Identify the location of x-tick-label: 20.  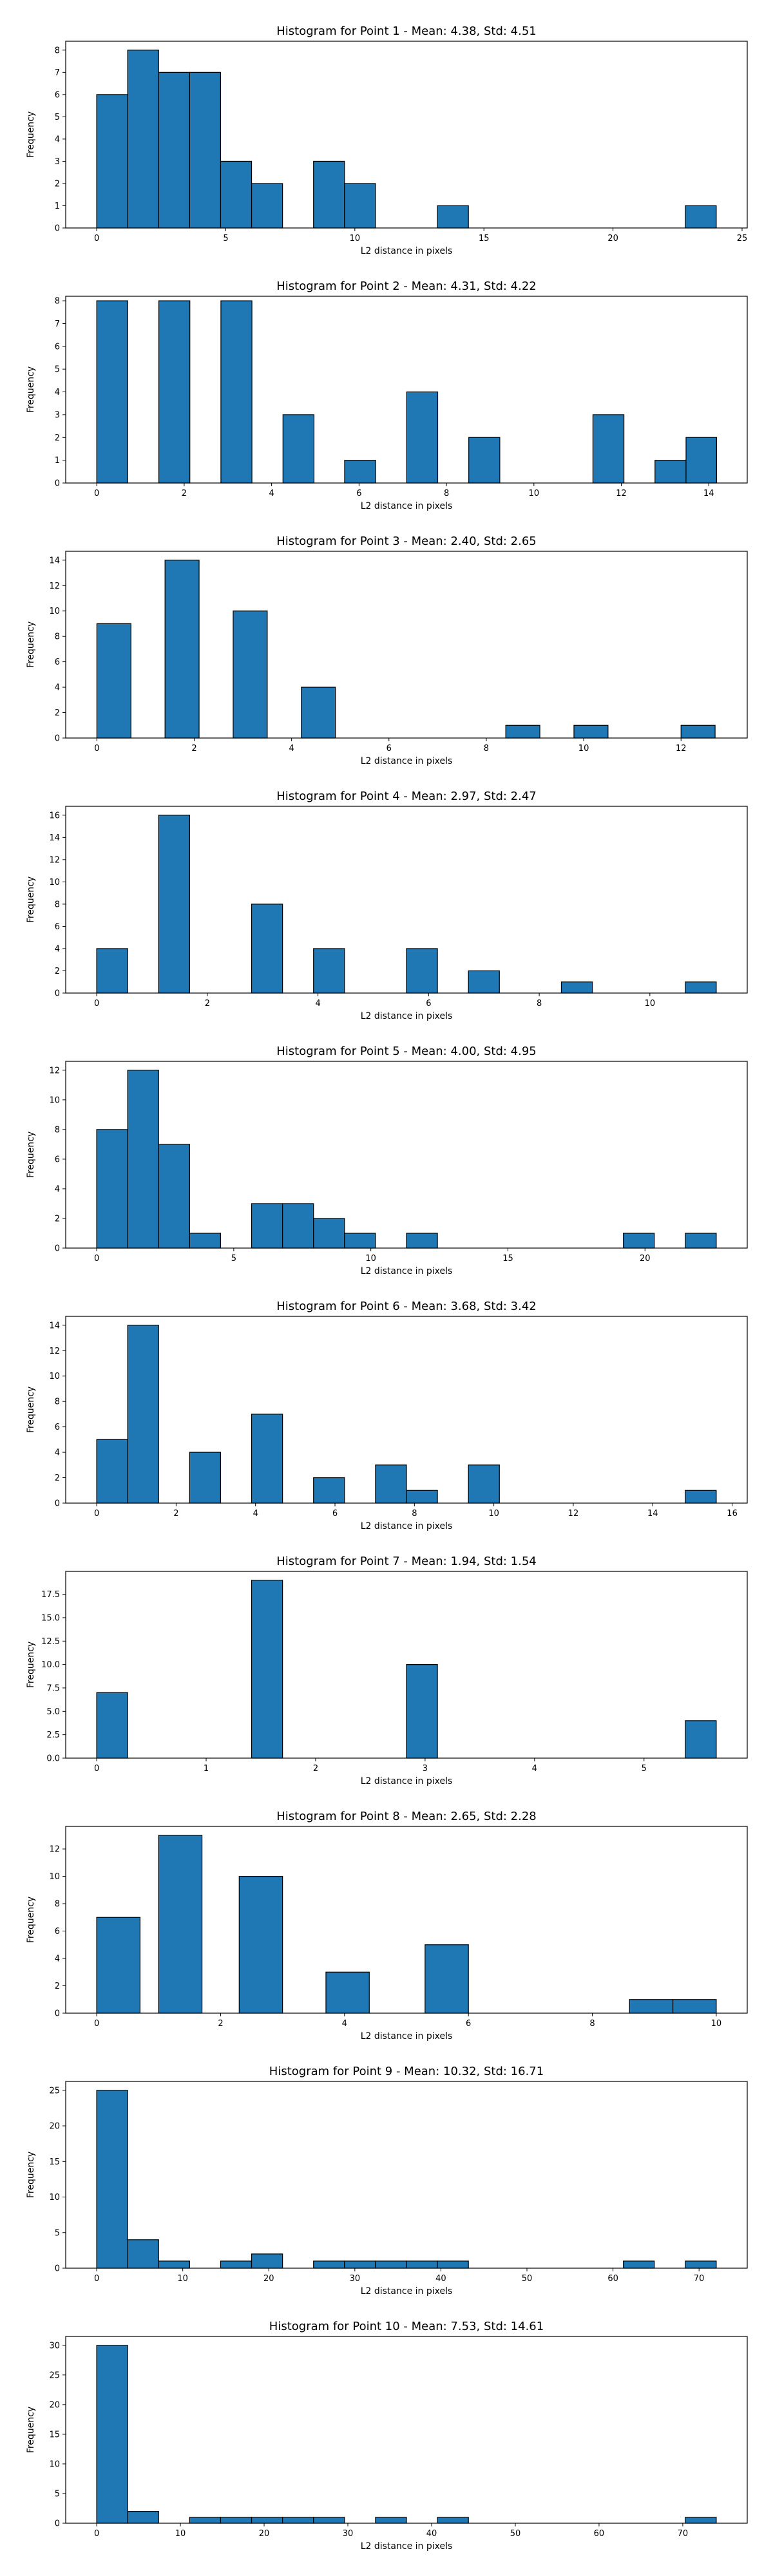
(268, 2279).